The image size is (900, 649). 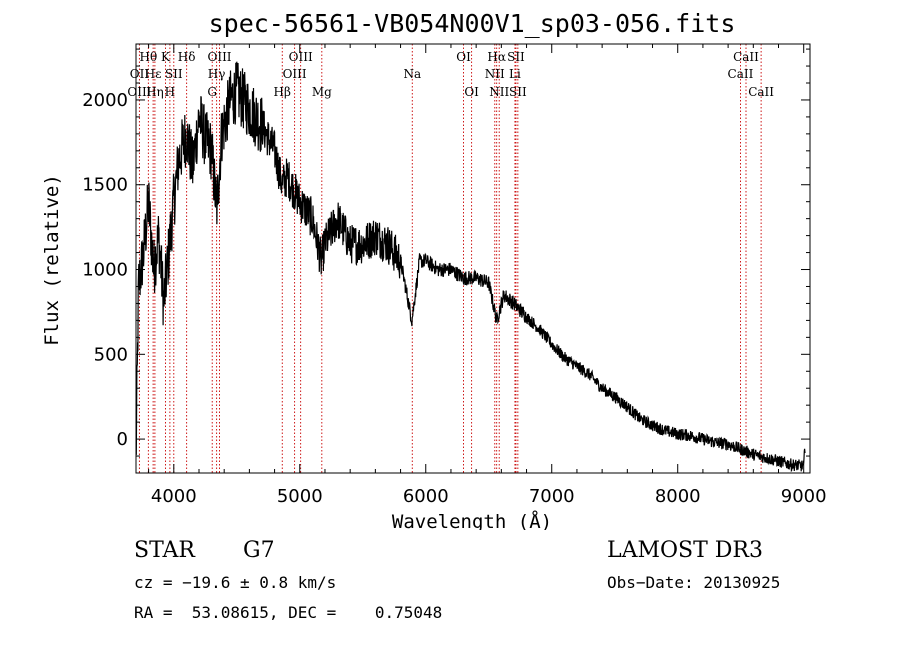 What do you see at coordinates (217, 74) in the screenshot?
I see `line-label-10: Hγ` at bounding box center [217, 74].